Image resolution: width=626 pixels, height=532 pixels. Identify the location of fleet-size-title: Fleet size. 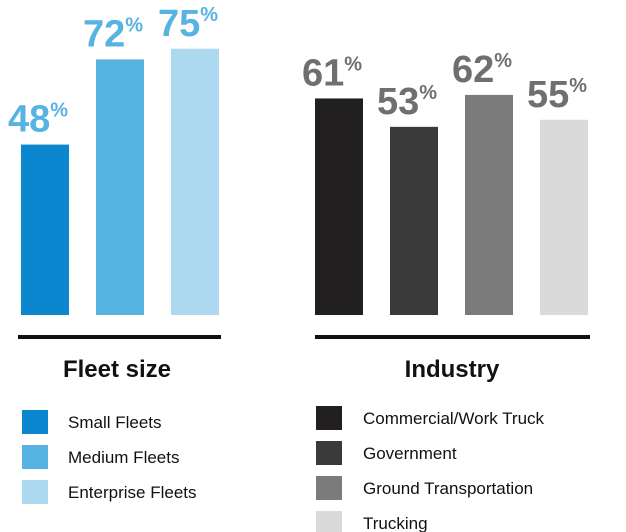
(117, 369).